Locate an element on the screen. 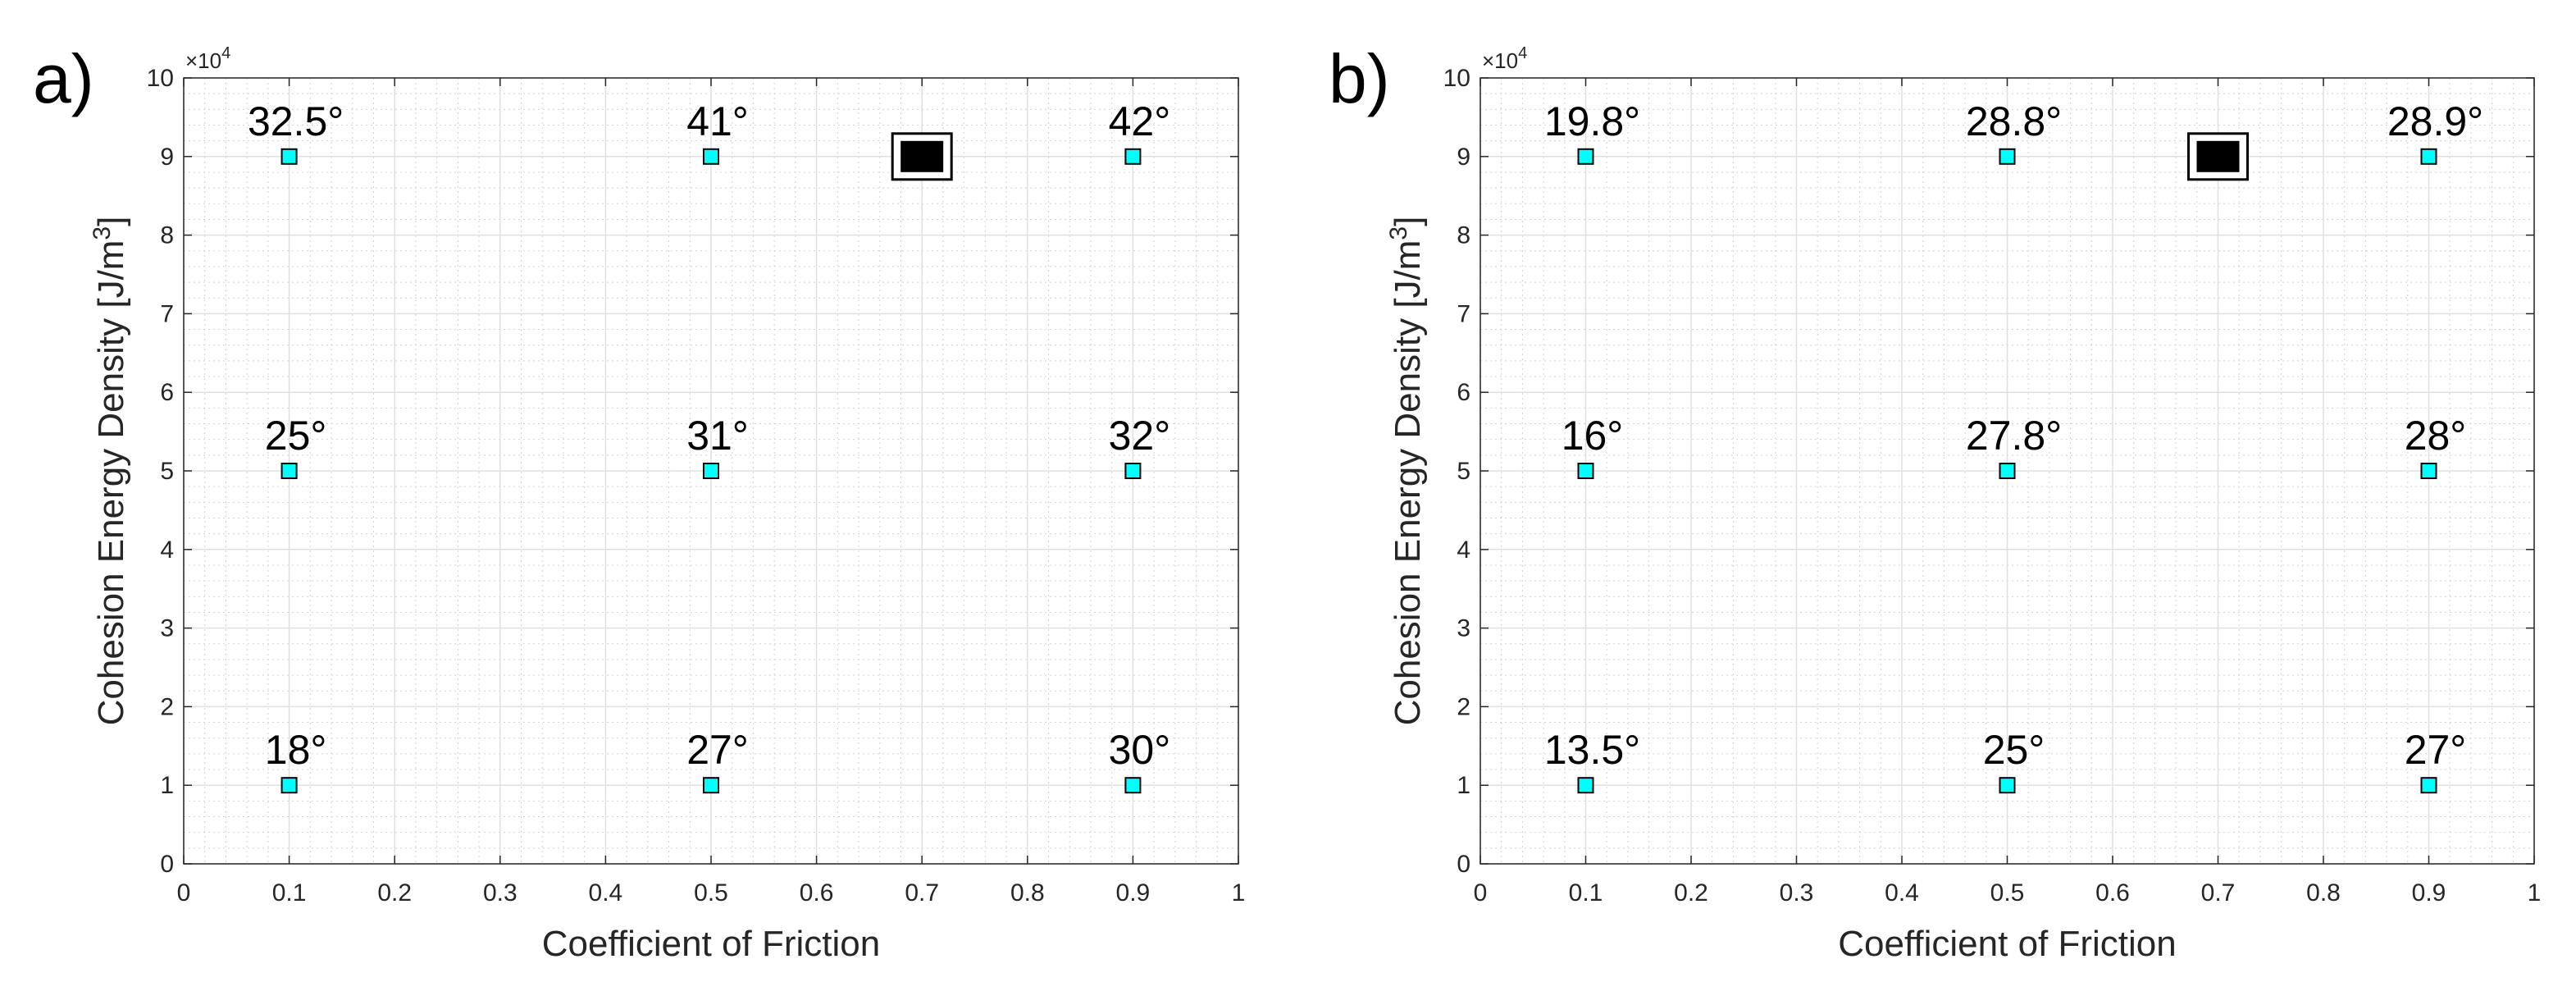 This screenshot has width=2576, height=991. chart-0-ylabel-sup: 3 is located at coordinates (102, 233).